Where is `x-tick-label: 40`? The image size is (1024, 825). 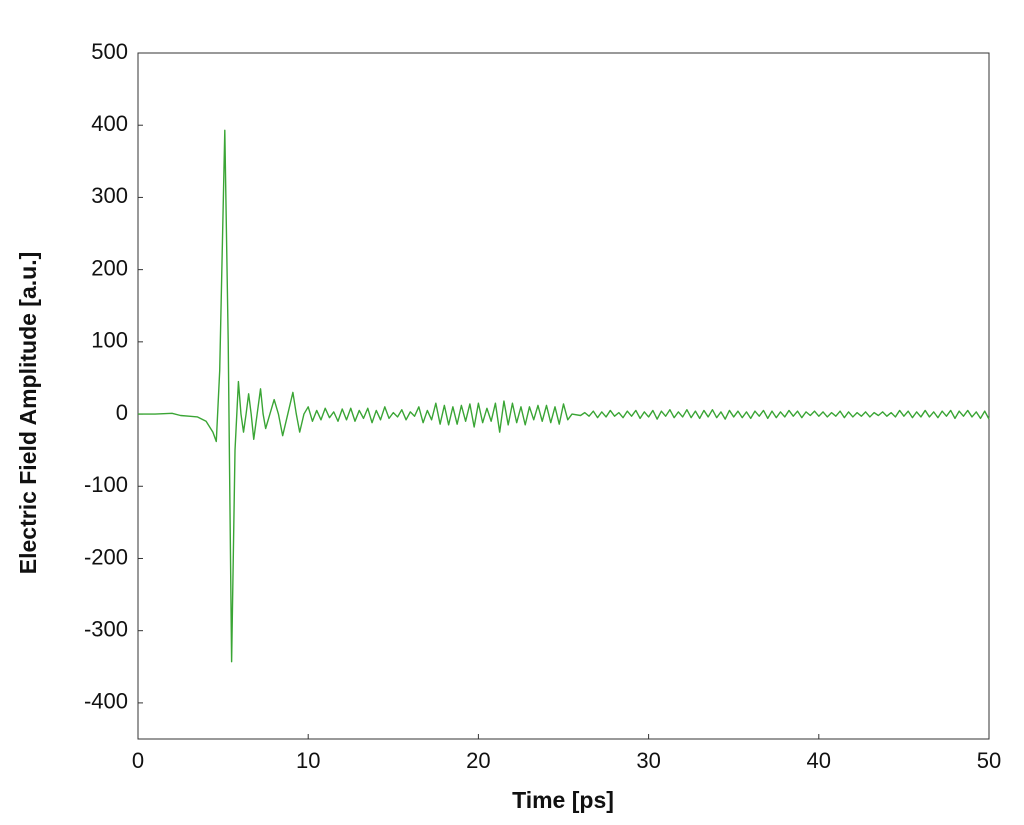
x-tick-label: 40 is located at coordinates (819, 760).